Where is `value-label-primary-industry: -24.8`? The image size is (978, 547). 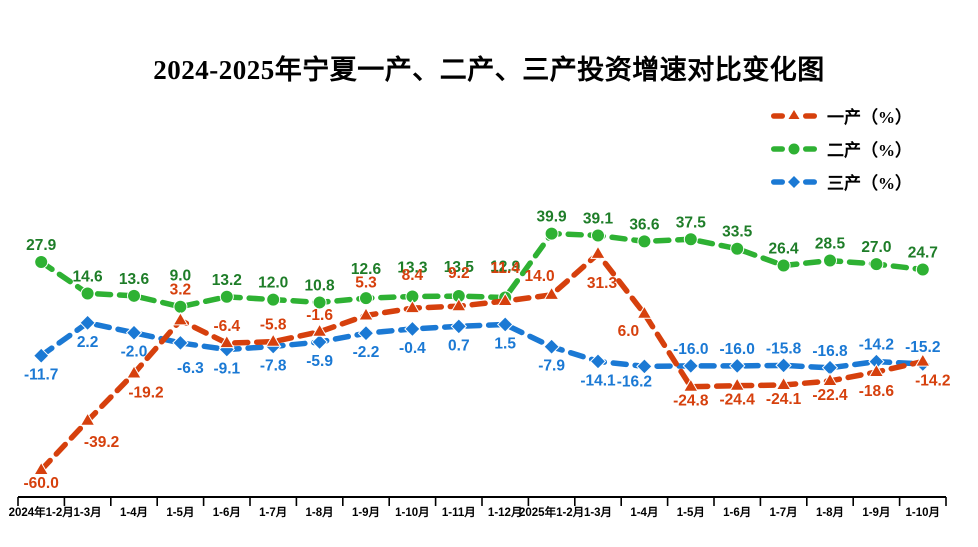
value-label-primary-industry: -24.8 is located at coordinates (691, 401).